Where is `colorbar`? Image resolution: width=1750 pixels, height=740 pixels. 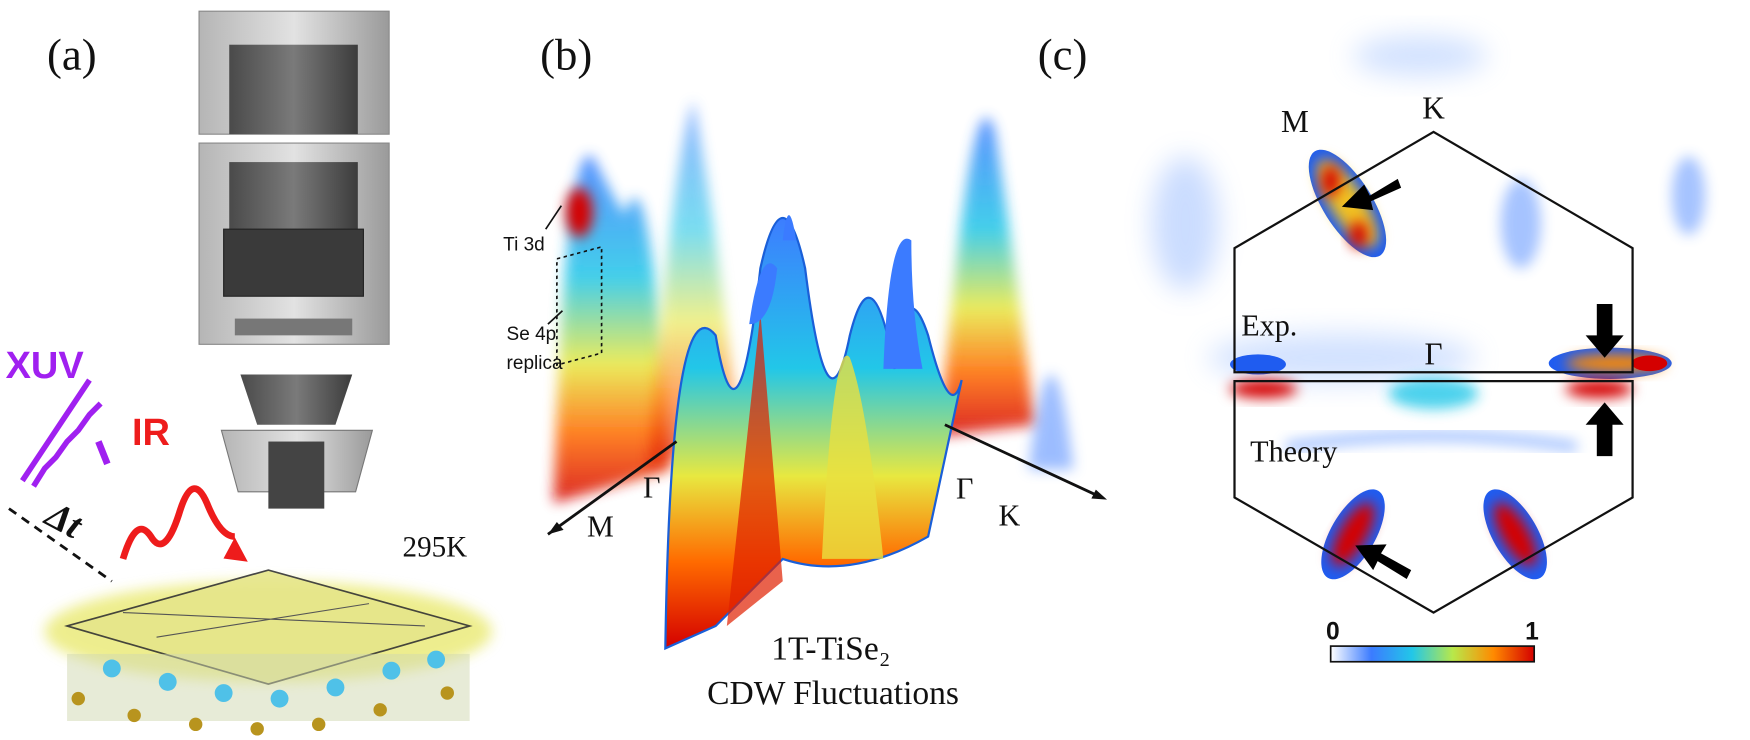
colorbar is located at coordinates (1432, 654).